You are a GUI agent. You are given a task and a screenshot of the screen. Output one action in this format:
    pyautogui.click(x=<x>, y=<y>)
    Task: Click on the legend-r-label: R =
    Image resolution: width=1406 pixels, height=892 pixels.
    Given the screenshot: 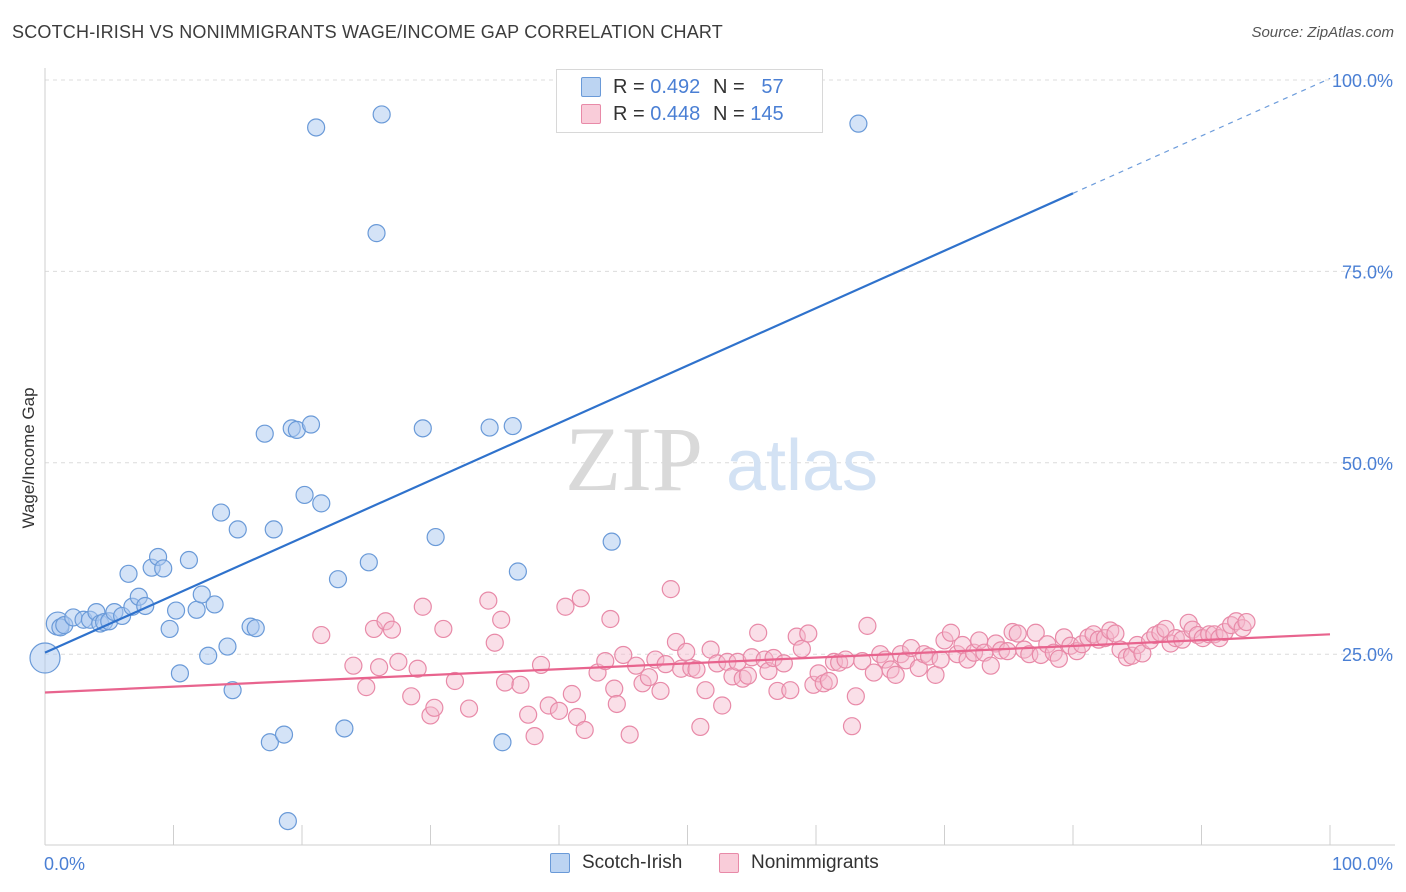 What is the action you would take?
    pyautogui.click(x=632, y=113)
    